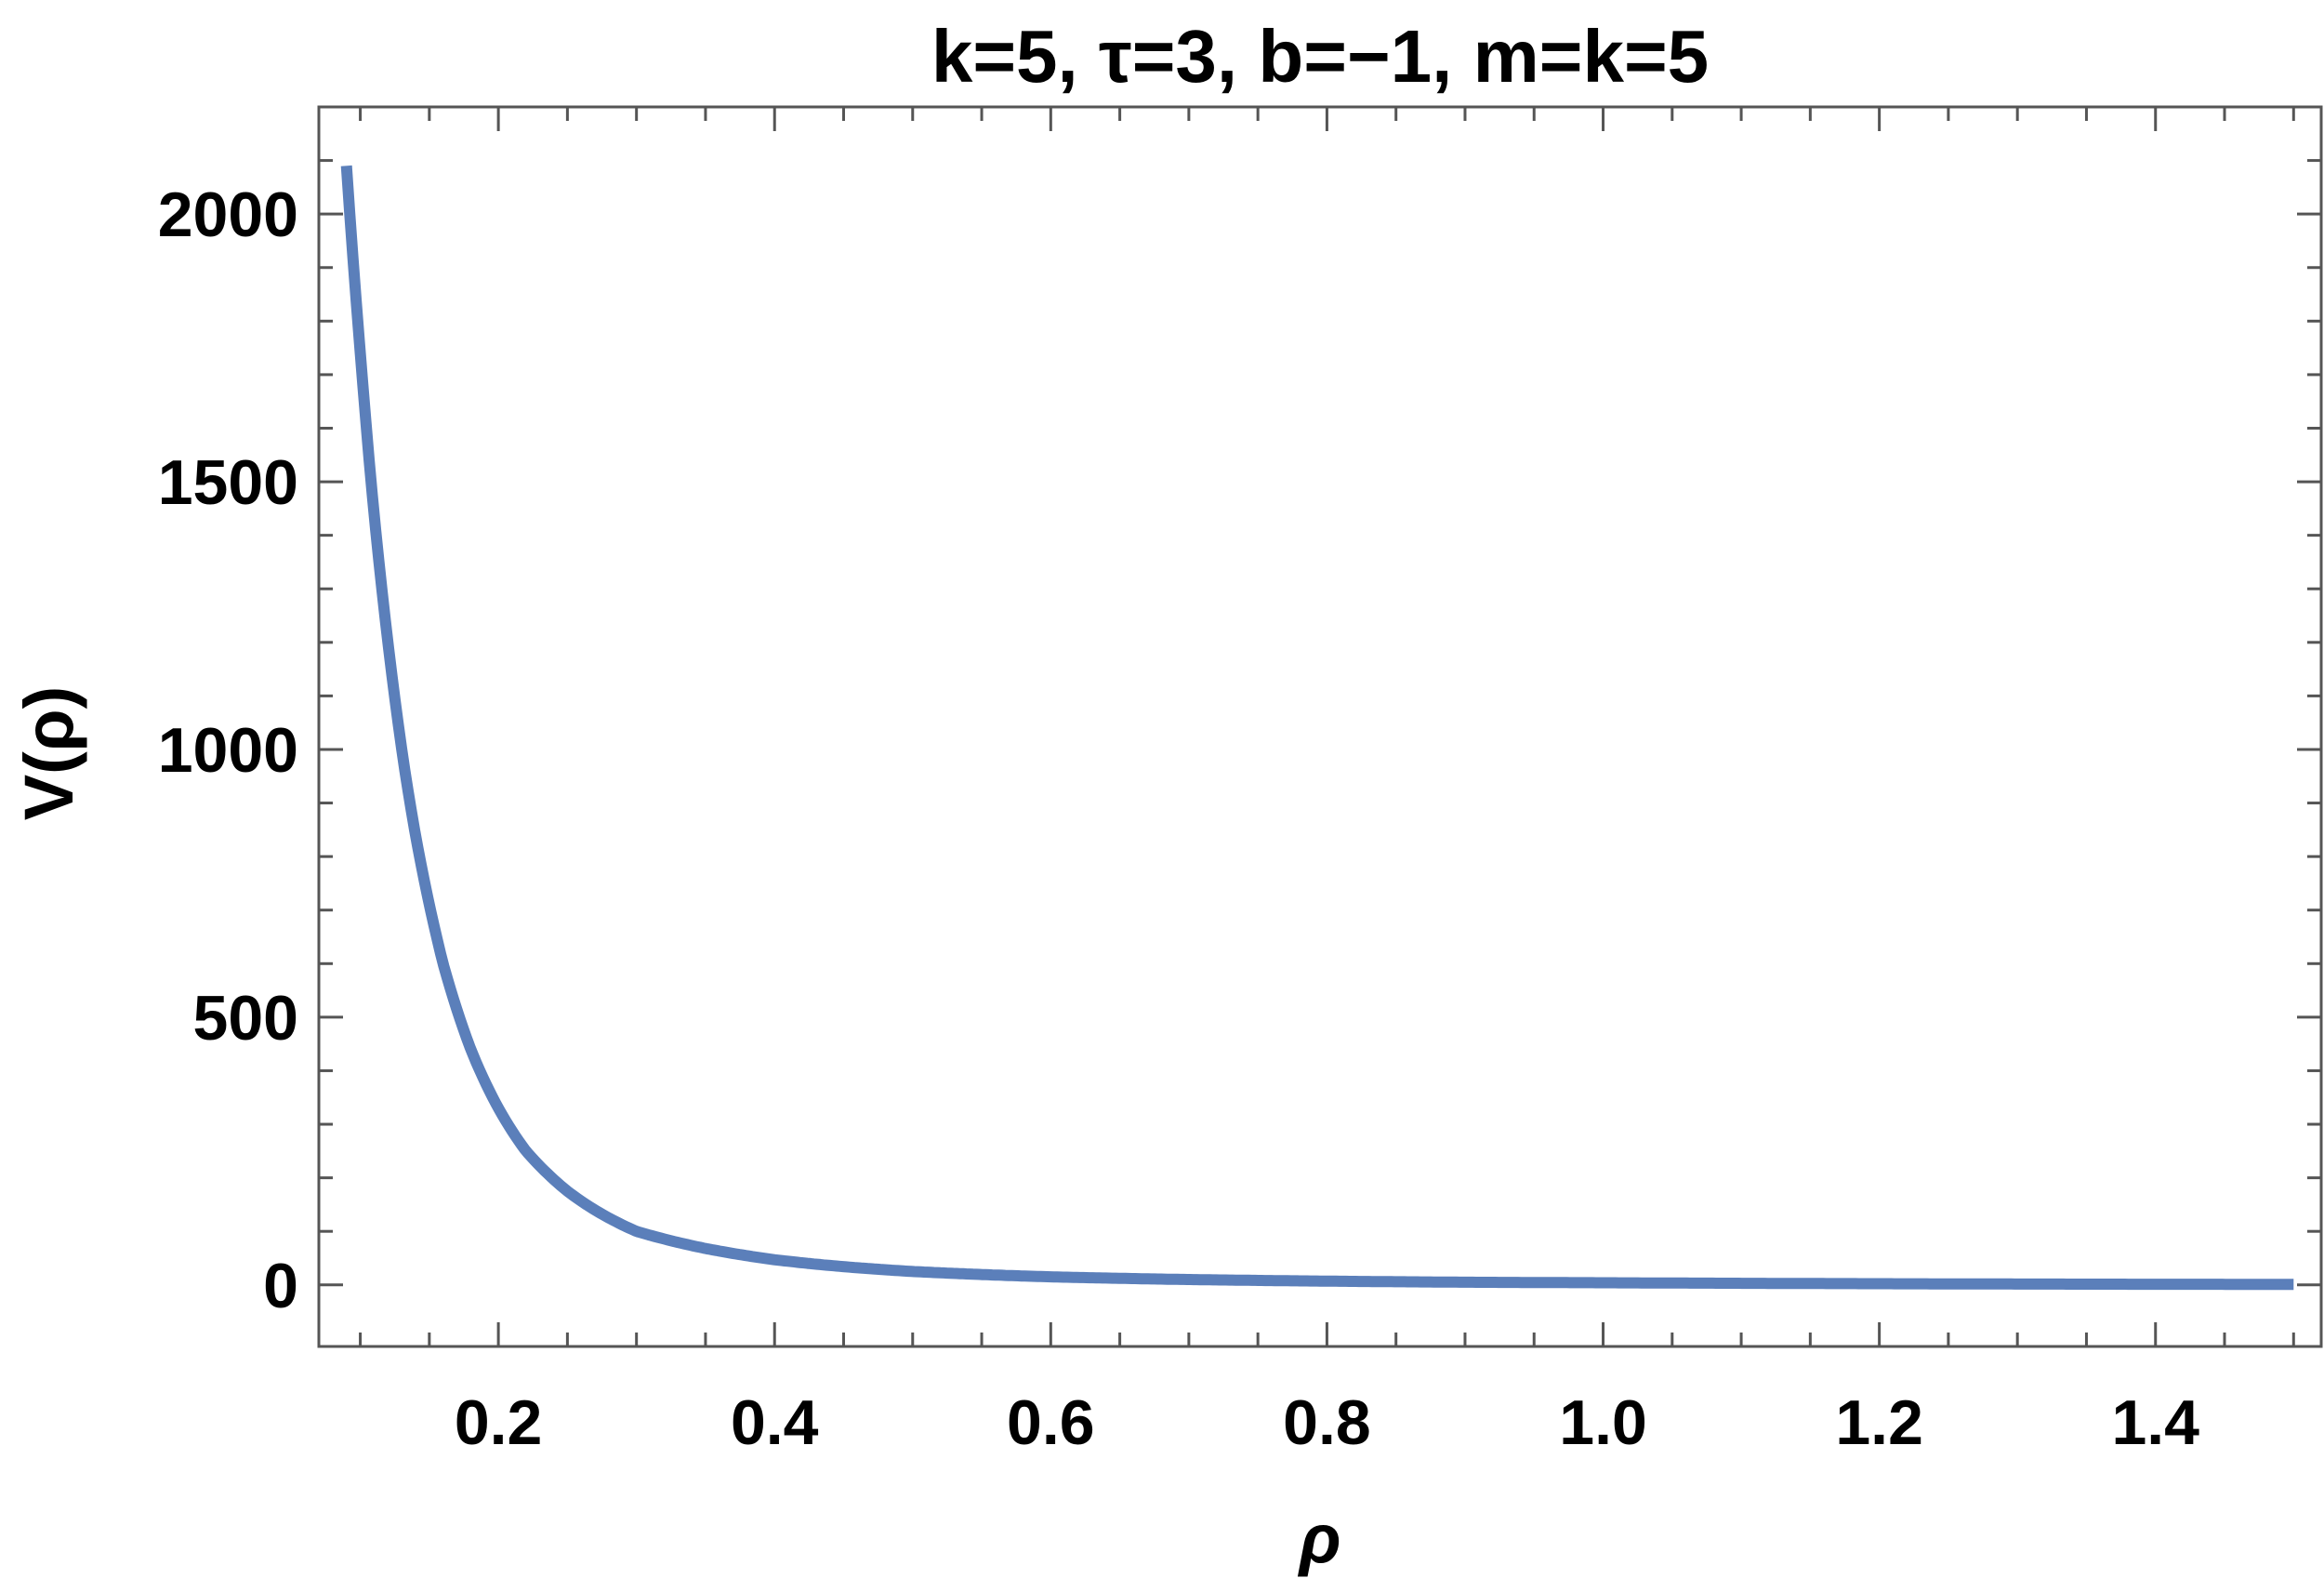 The width and height of the screenshot is (2324, 1578). I want to click on x-tick-label: 1.4, so click(2155, 1422).